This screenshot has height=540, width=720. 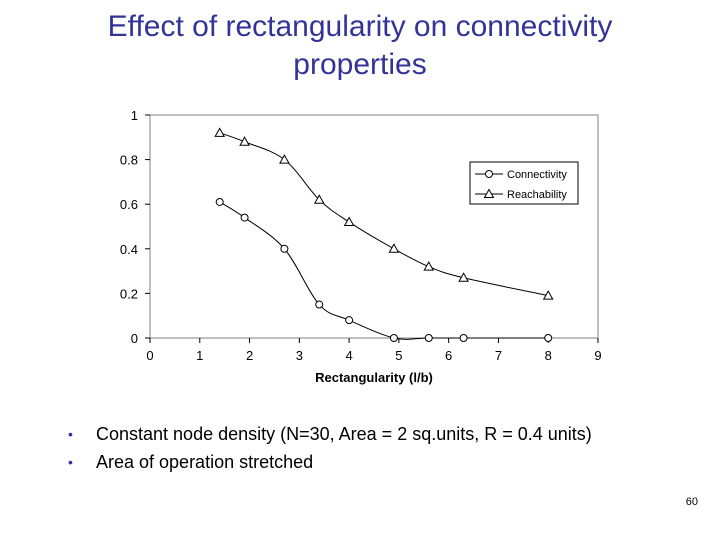 What do you see at coordinates (374, 377) in the screenshot?
I see `x-axis-label: Rectangularity (l/b)` at bounding box center [374, 377].